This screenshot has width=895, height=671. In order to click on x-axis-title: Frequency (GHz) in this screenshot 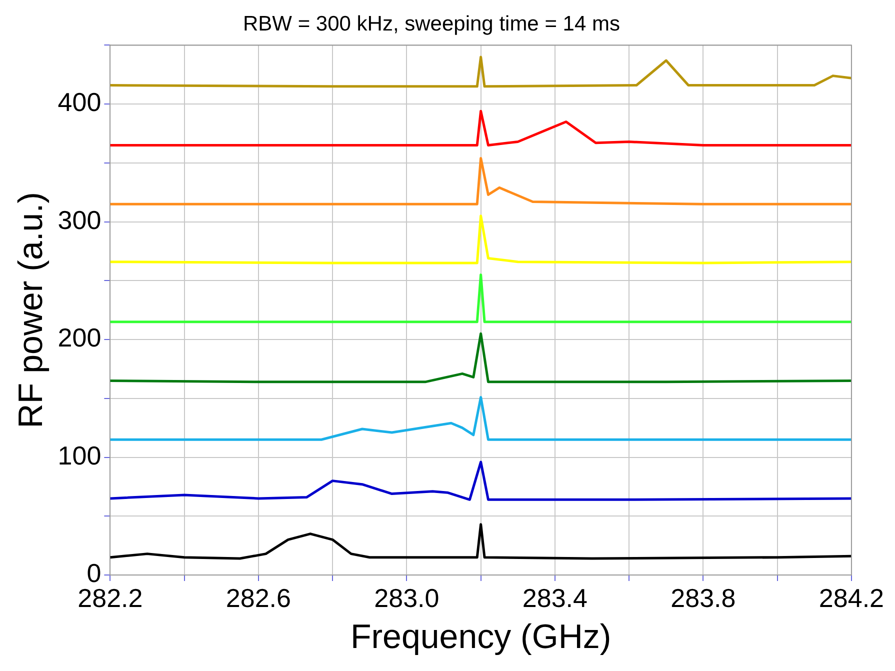, I will do `click(481, 637)`.